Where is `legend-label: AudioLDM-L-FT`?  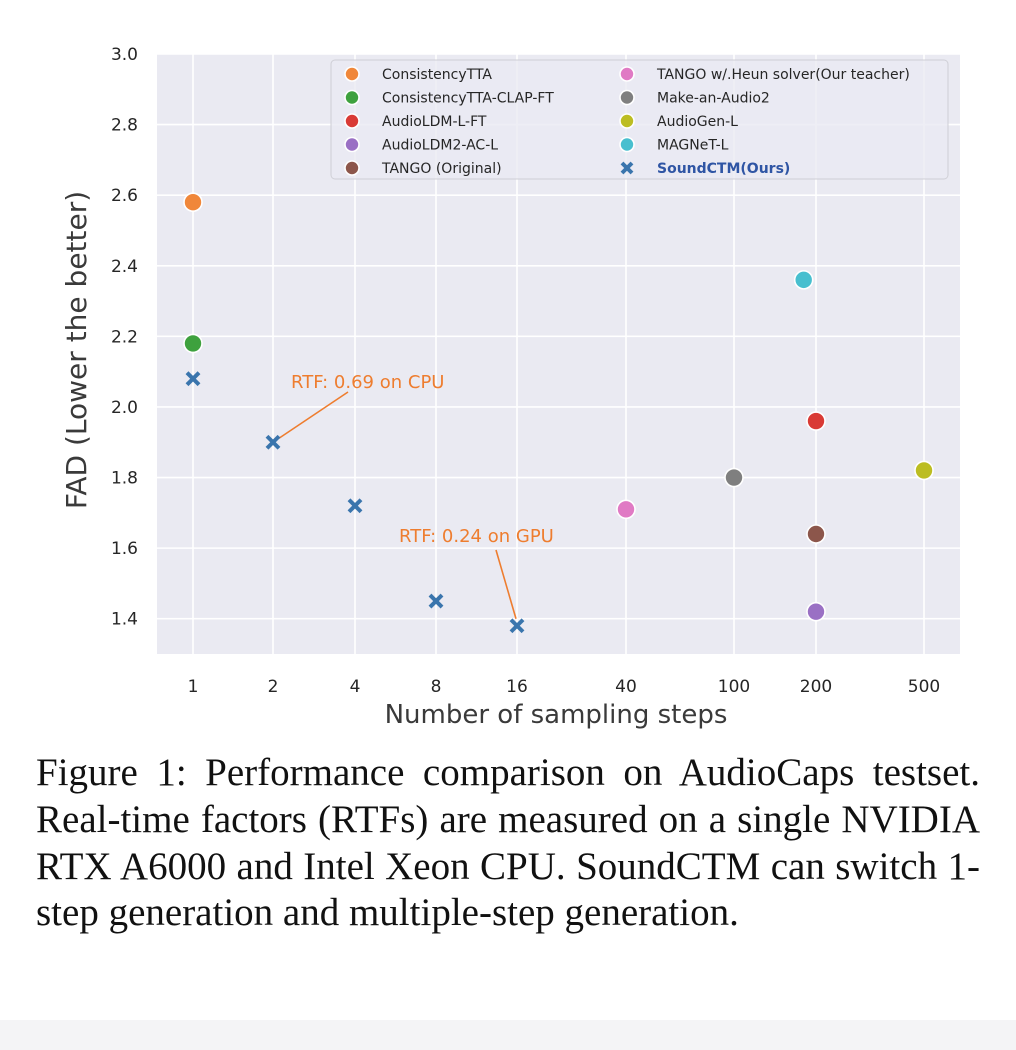
legend-label: AudioLDM-L-FT is located at coordinates (434, 122).